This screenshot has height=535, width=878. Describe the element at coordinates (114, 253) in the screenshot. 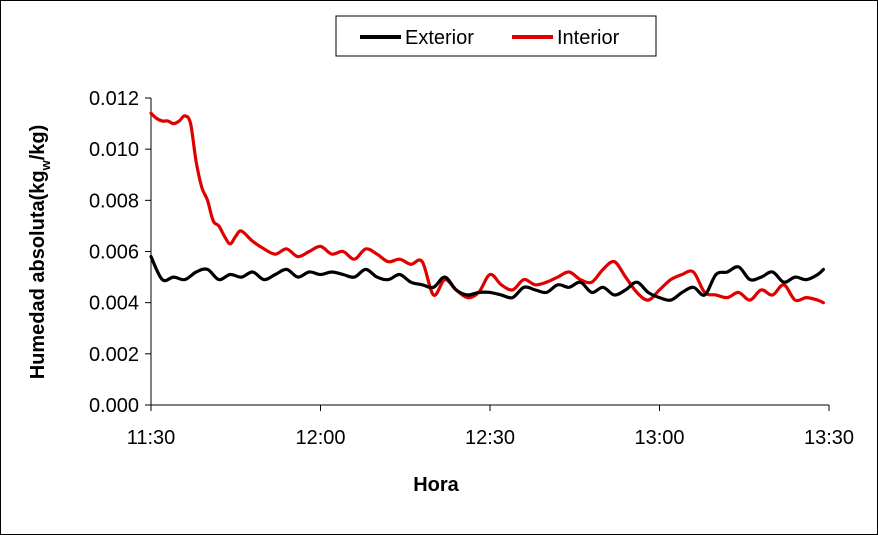

I see `y-tick-label: 0.006` at that location.